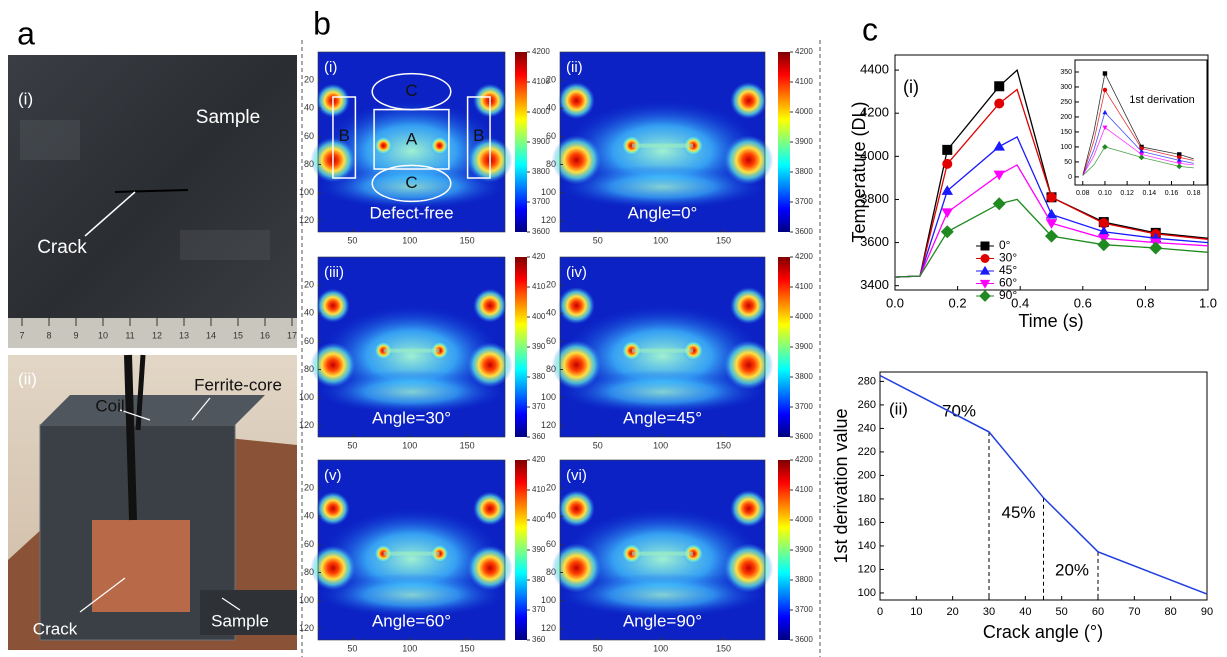 This screenshot has height=657, width=1227. Describe the element at coordinates (157, 335) in the screenshot. I see `ruler-label: 12` at that location.